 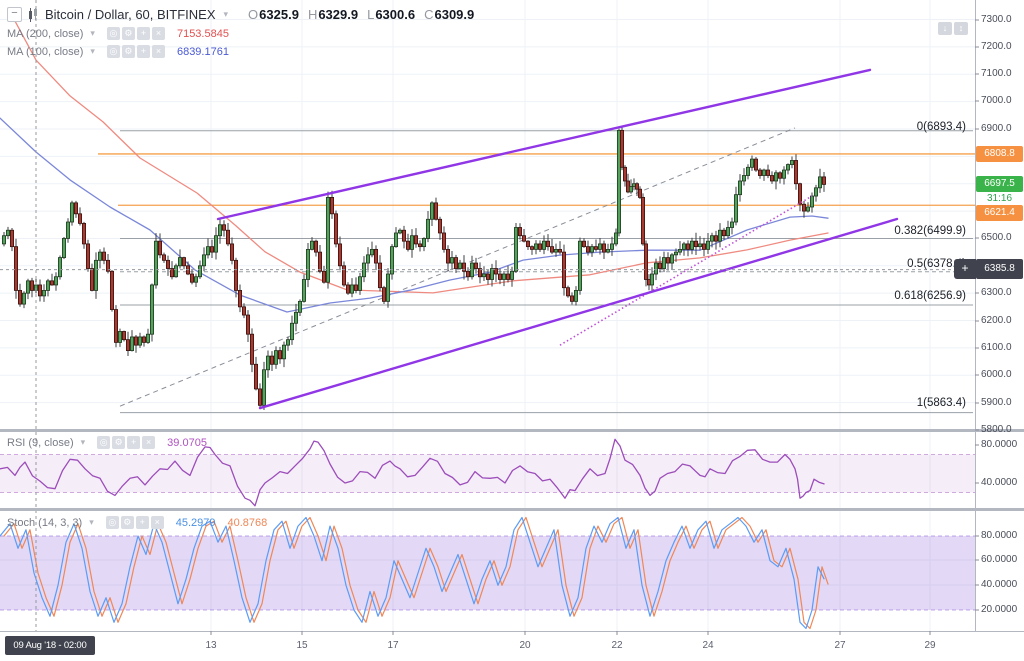 What do you see at coordinates (961, 28) in the screenshot?
I see `scale-reset-button: ↕` at bounding box center [961, 28].